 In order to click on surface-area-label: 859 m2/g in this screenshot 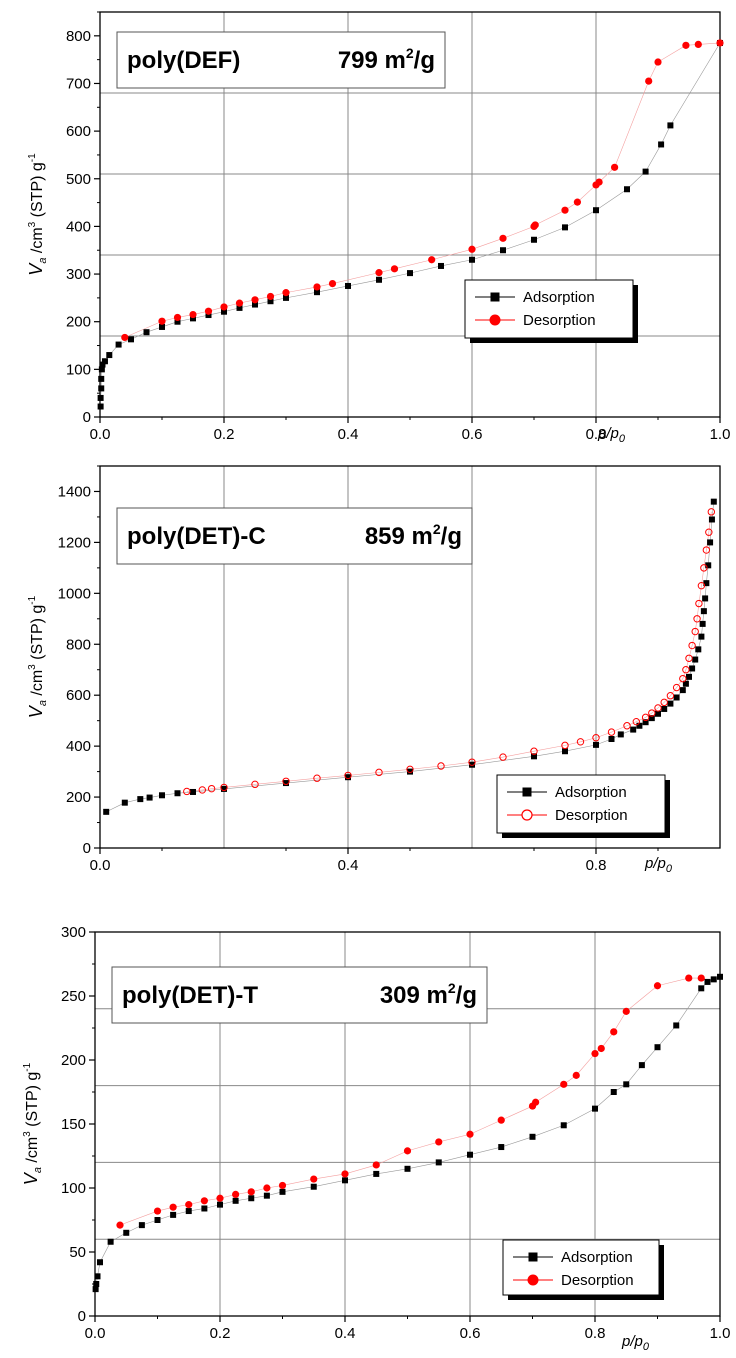, I will do `click(413, 535)`.